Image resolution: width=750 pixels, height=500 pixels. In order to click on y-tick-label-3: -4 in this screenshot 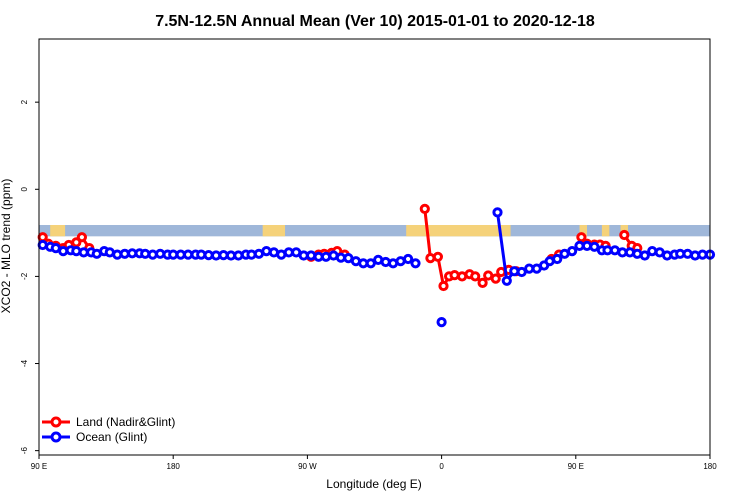, I will do `click(24, 363)`.